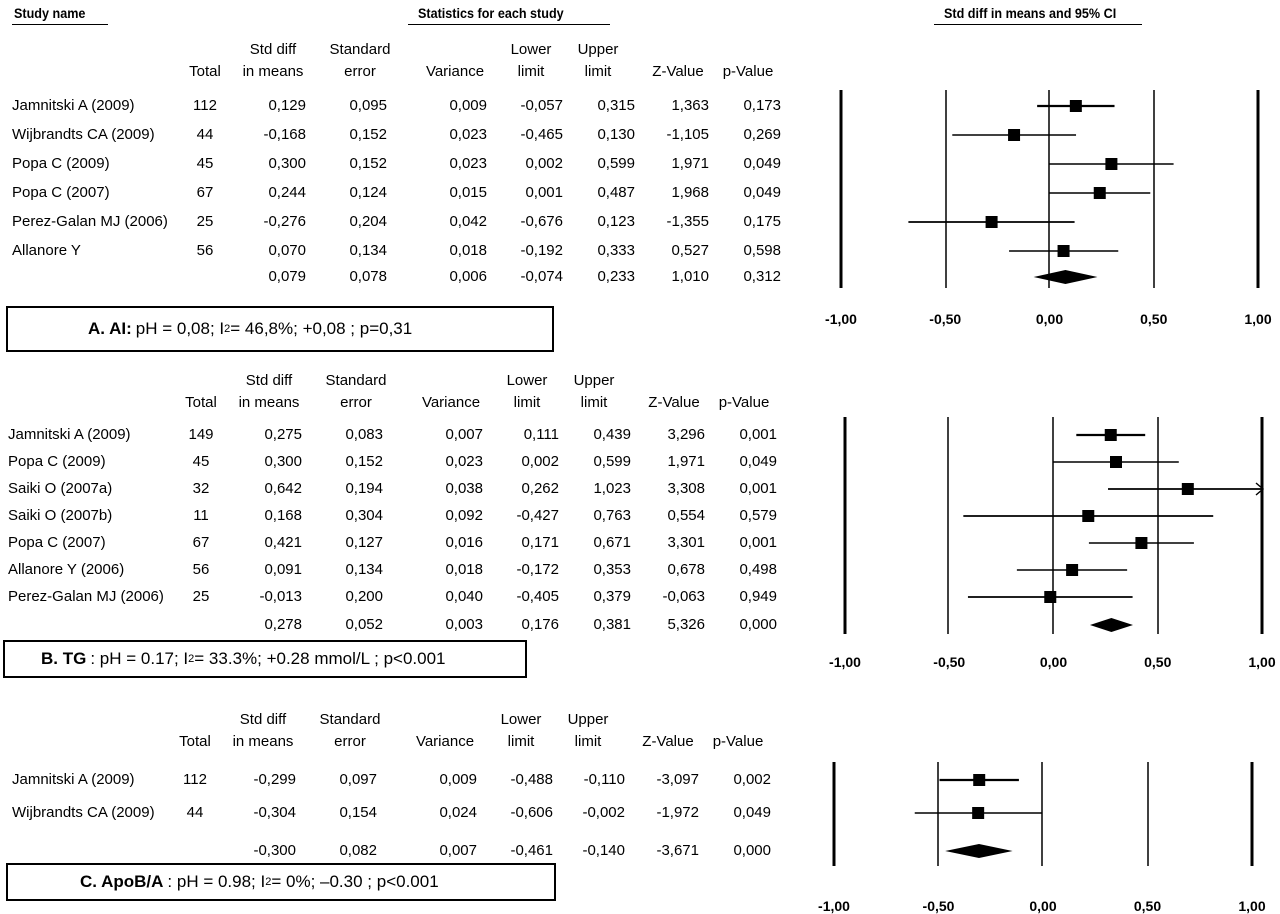 This screenshot has width=1280, height=914. Describe the element at coordinates (201, 434) in the screenshot. I see `table-cell-total: 149` at that location.